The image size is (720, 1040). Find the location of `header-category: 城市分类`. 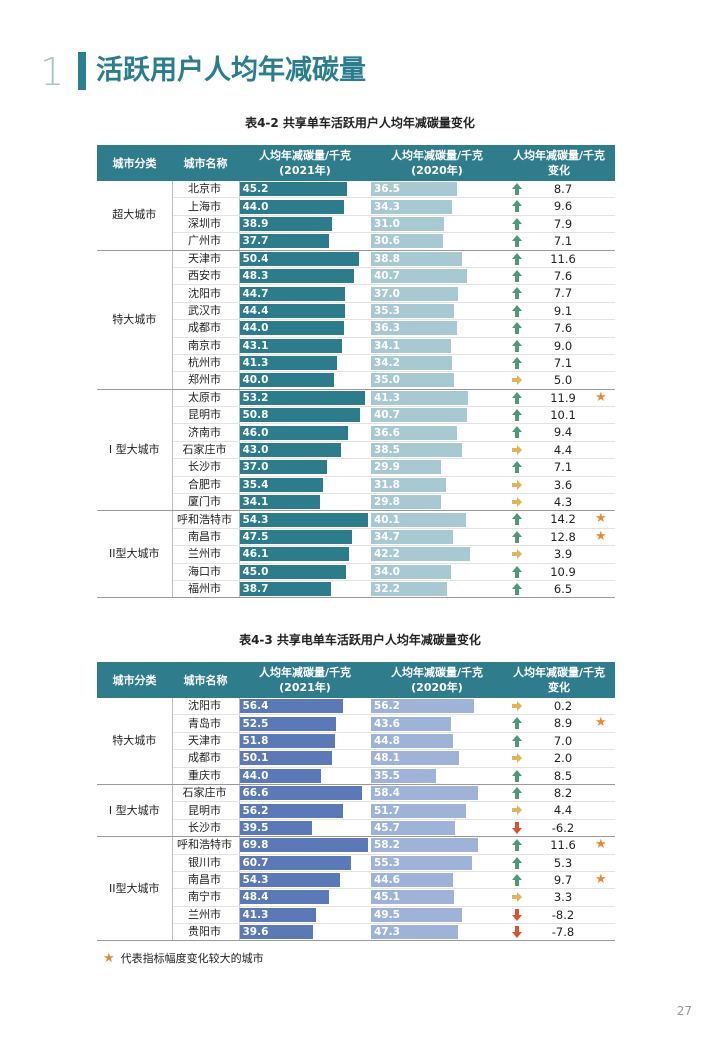

header-category: 城市分类 is located at coordinates (134, 163).